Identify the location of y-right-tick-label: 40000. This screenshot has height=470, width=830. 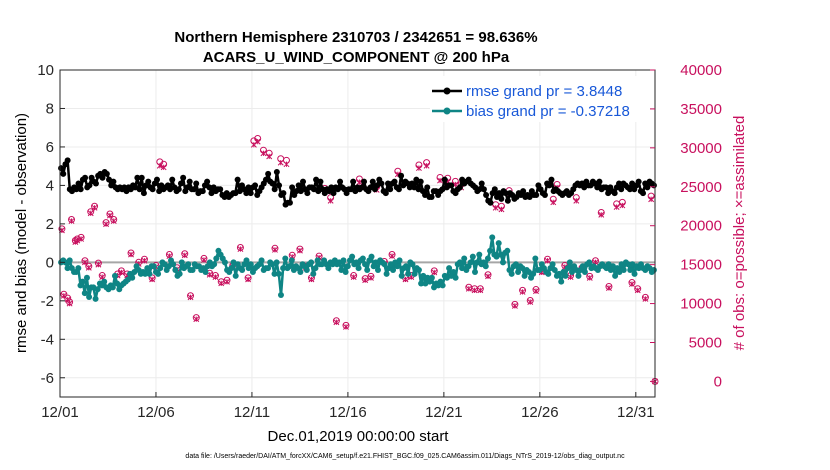
(701, 70).